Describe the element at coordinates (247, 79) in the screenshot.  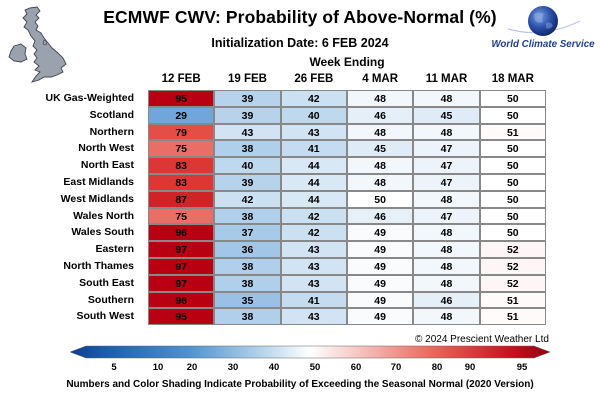
I see `column-header: 19 FEB` at that location.